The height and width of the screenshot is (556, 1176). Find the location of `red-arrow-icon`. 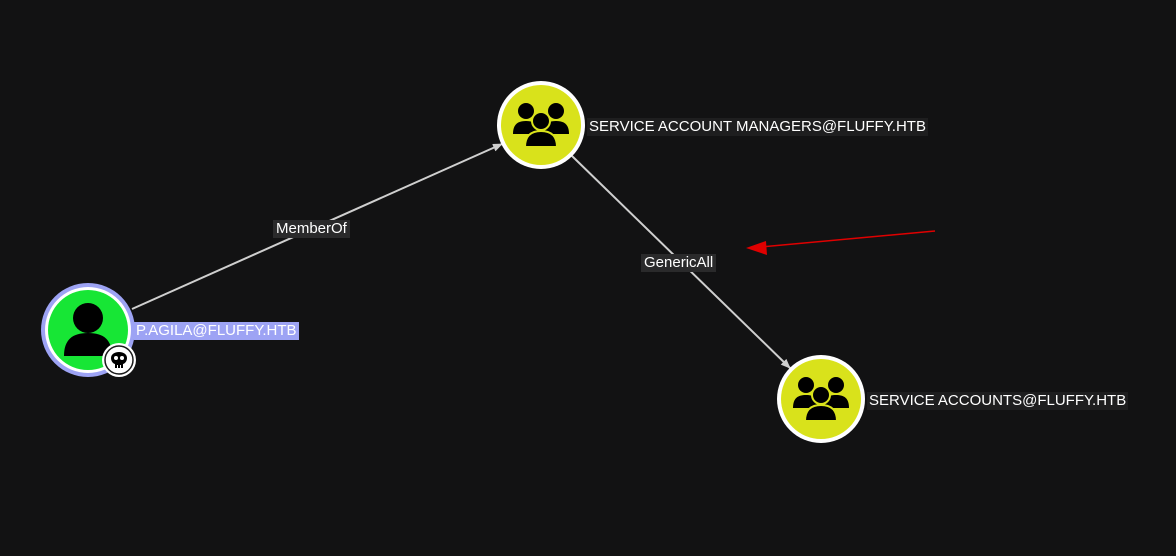

red-arrow-icon is located at coordinates (841, 242).